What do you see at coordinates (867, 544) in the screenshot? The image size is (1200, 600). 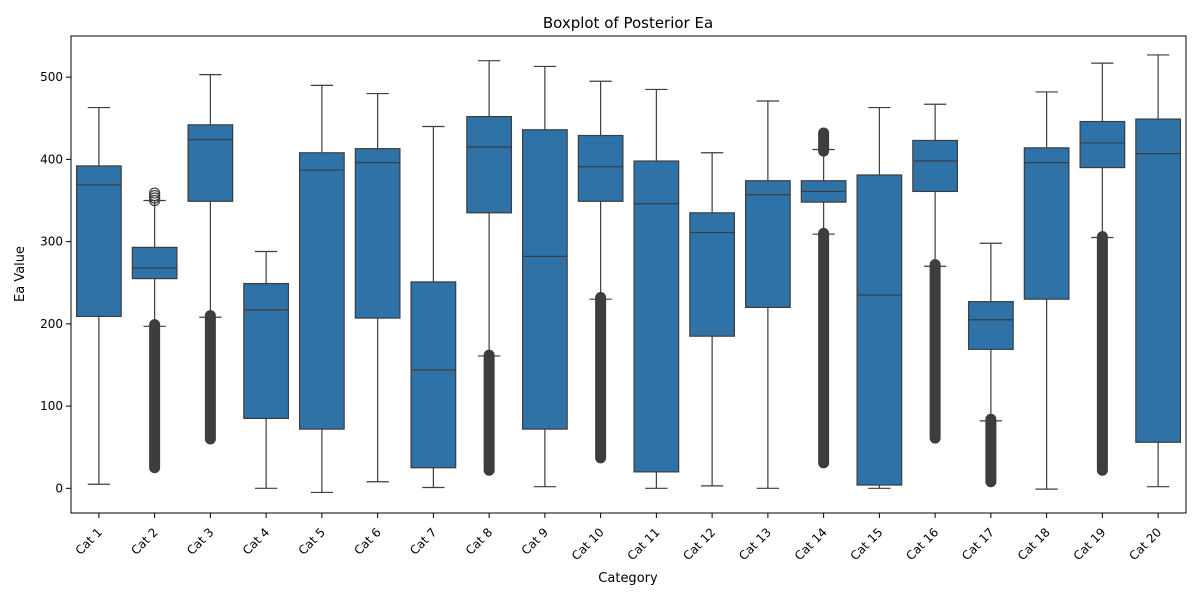 I see `x-tick-label: Cat 15` at bounding box center [867, 544].